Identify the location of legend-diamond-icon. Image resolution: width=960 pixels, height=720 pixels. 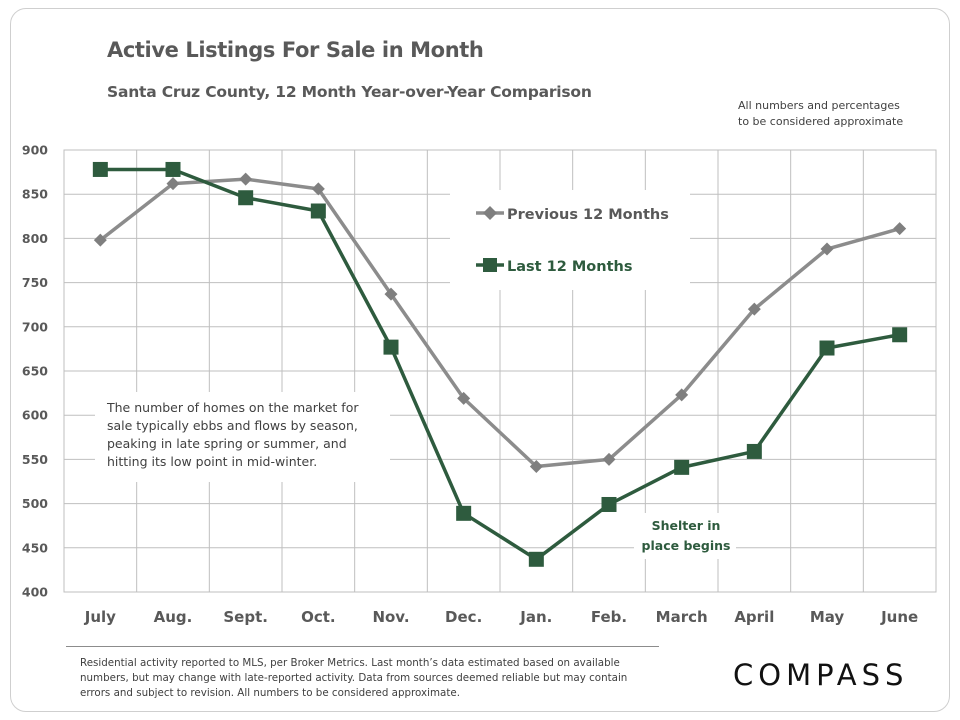
(490, 213).